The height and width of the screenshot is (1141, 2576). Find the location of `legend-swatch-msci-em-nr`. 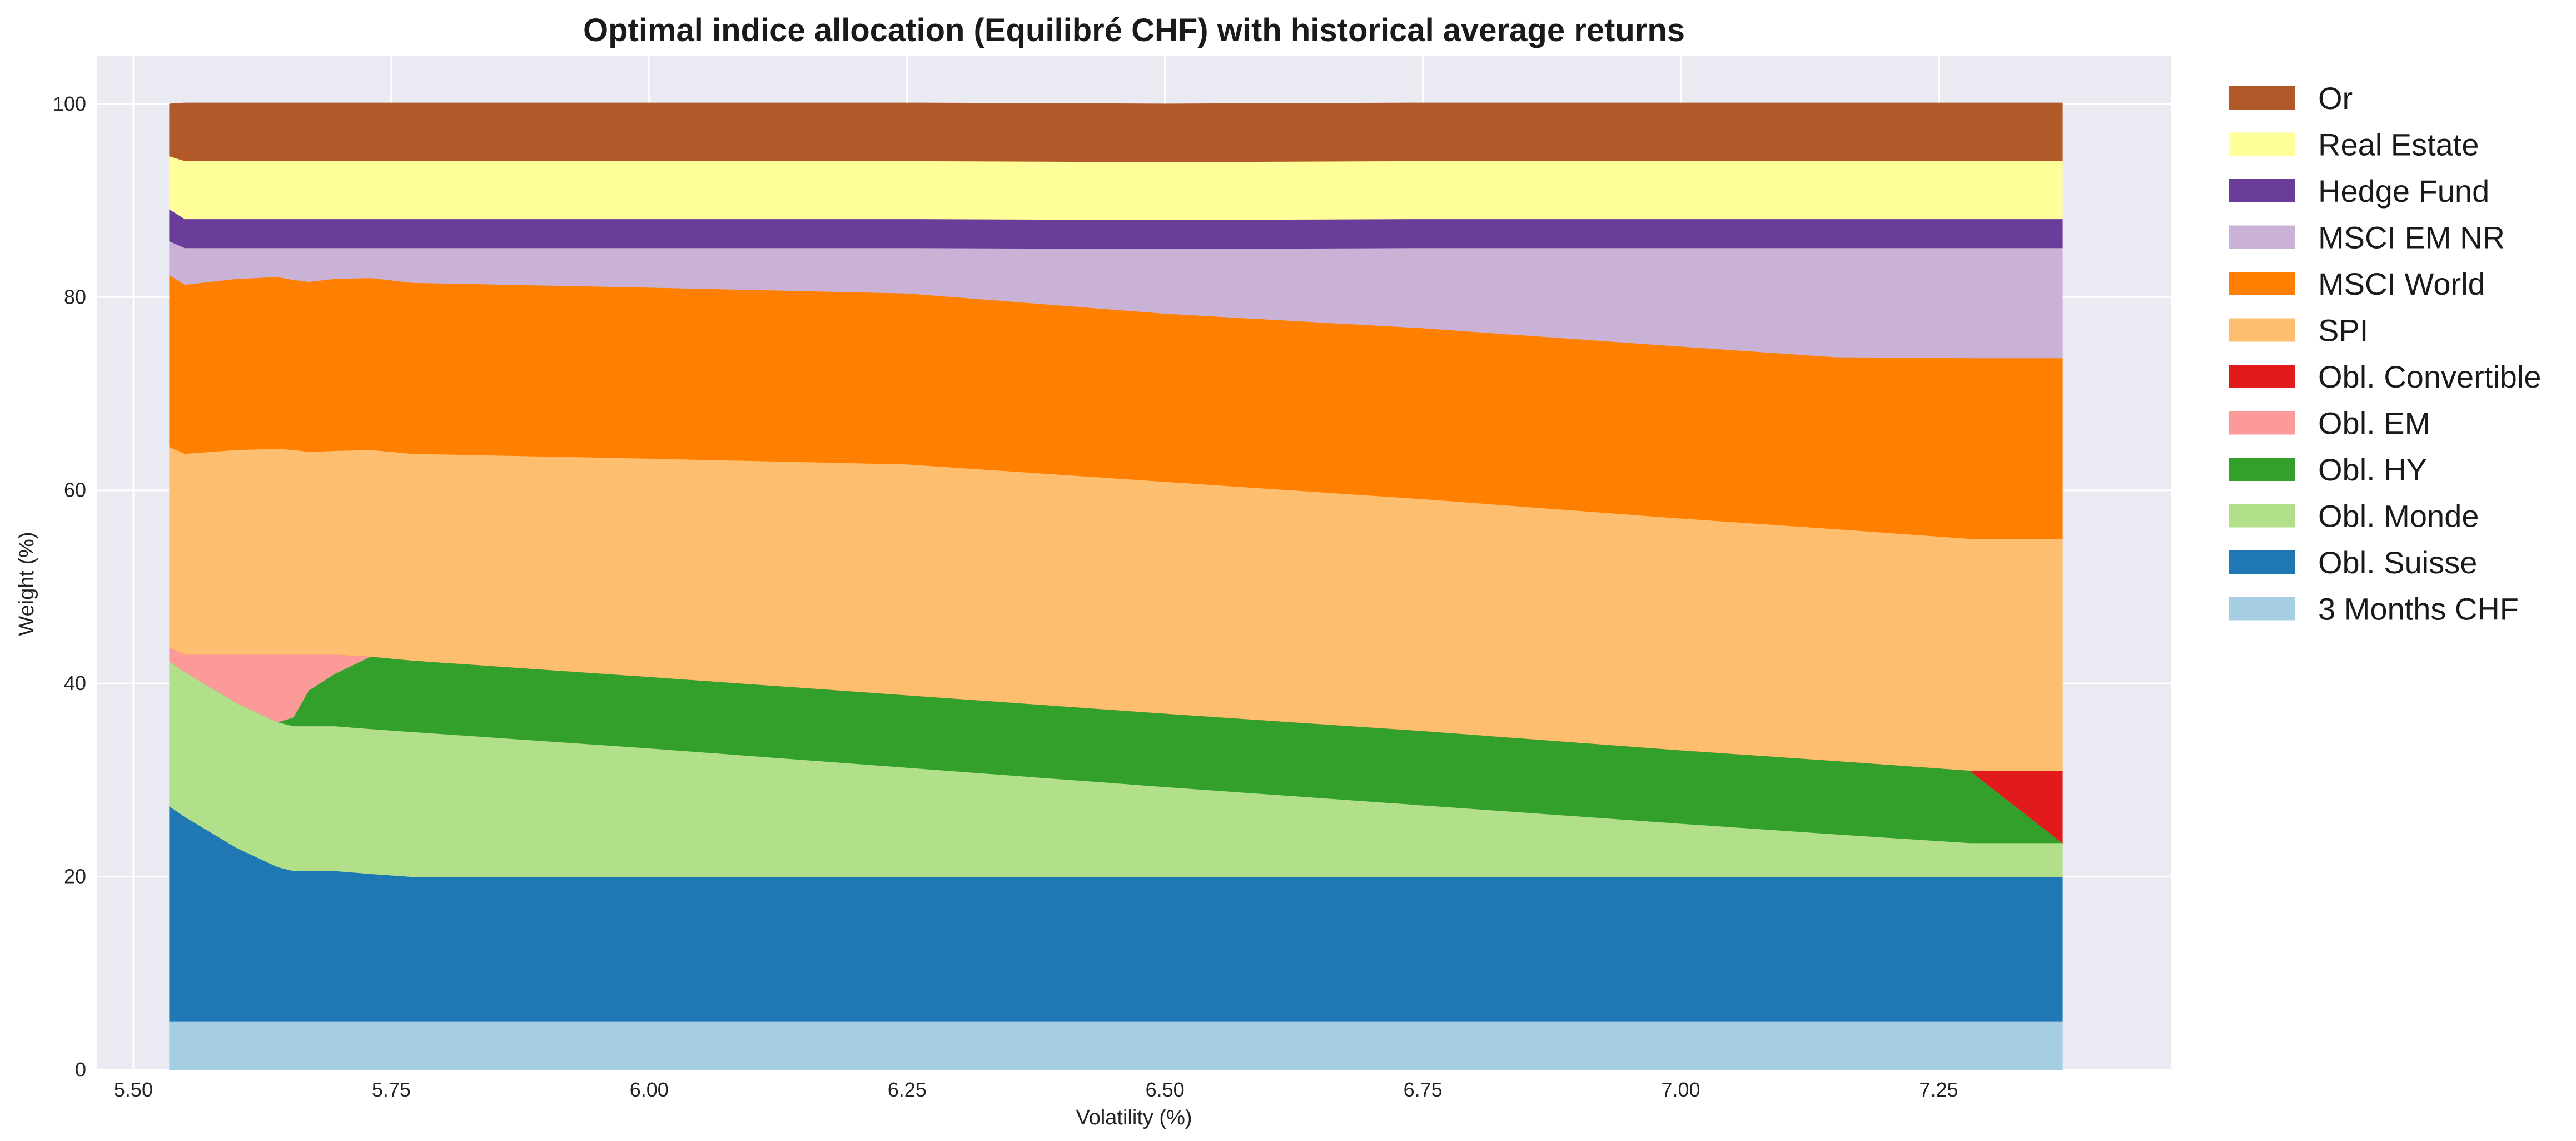

legend-swatch-msci-em-nr is located at coordinates (2262, 237).